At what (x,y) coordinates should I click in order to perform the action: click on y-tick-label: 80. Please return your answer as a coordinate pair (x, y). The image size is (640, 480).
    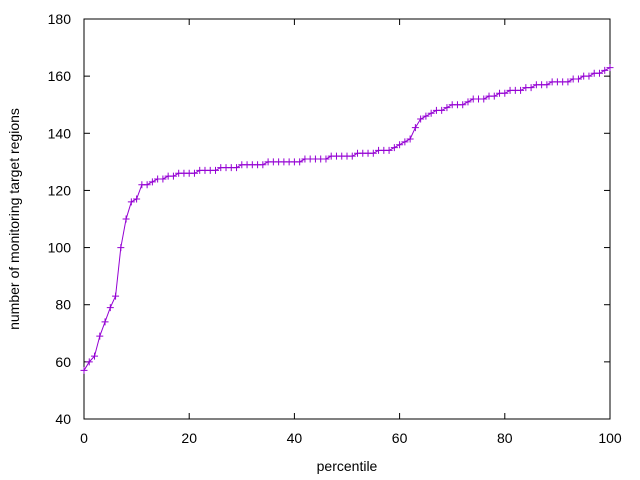
    Looking at the image, I should click on (63, 305).